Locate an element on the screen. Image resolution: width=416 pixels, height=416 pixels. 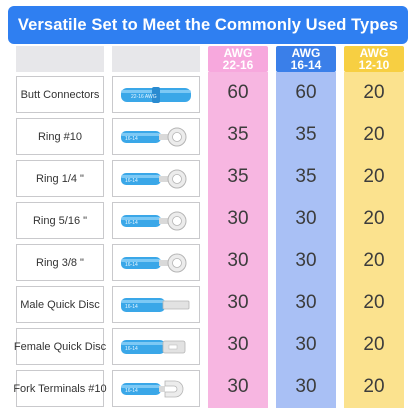
male-disconnect-icon: 16-14 is located at coordinates (156, 304).